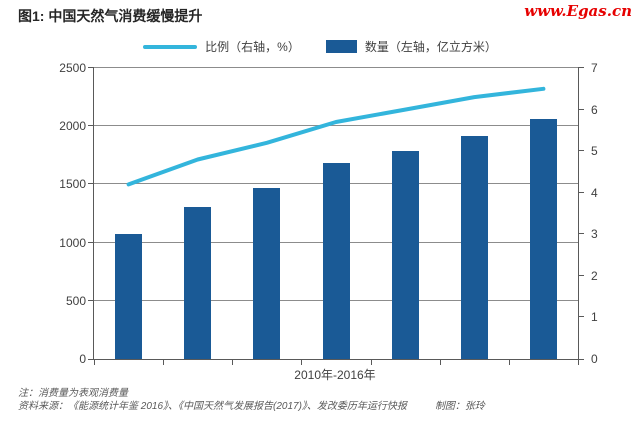 Image resolution: width=640 pixels, height=422 pixels. What do you see at coordinates (594, 109) in the screenshot?
I see `right-axis-tick-label: 6` at bounding box center [594, 109].